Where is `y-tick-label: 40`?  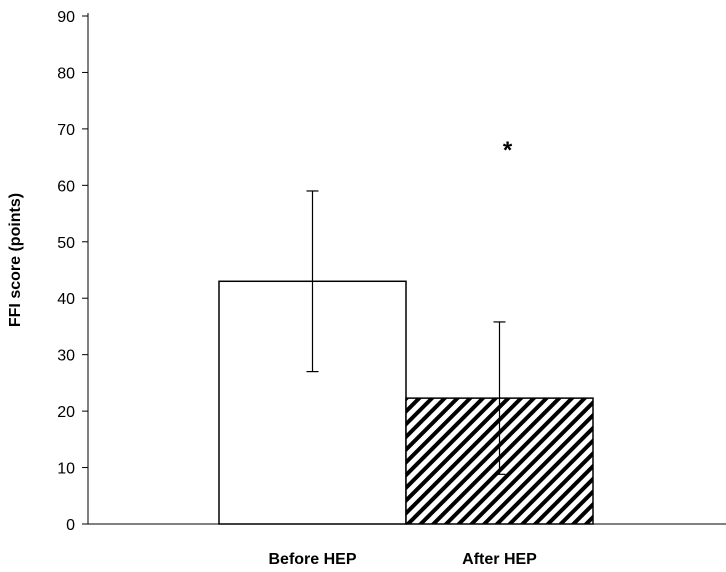
y-tick-label: 40 is located at coordinates (66, 299).